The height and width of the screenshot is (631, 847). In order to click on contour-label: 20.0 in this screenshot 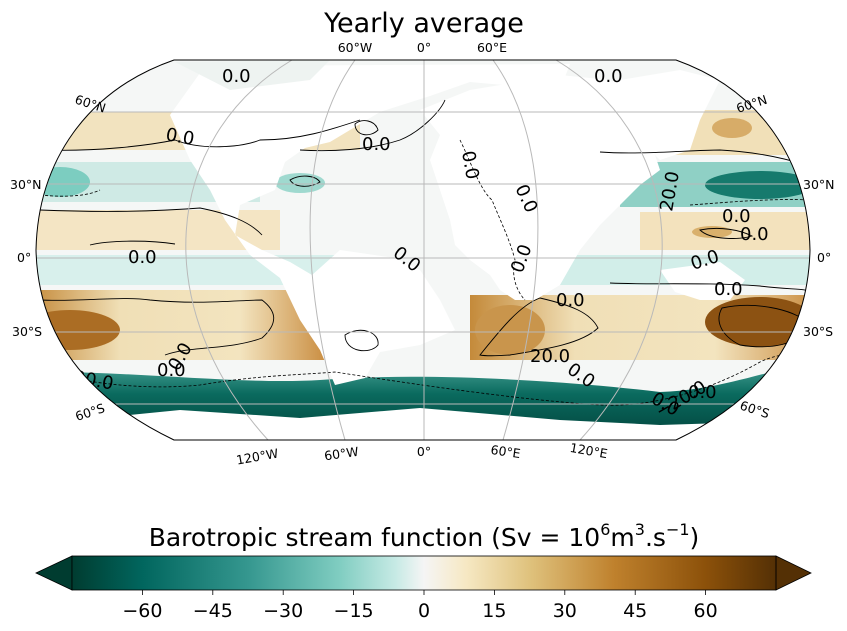, I will do `click(550, 356)`.